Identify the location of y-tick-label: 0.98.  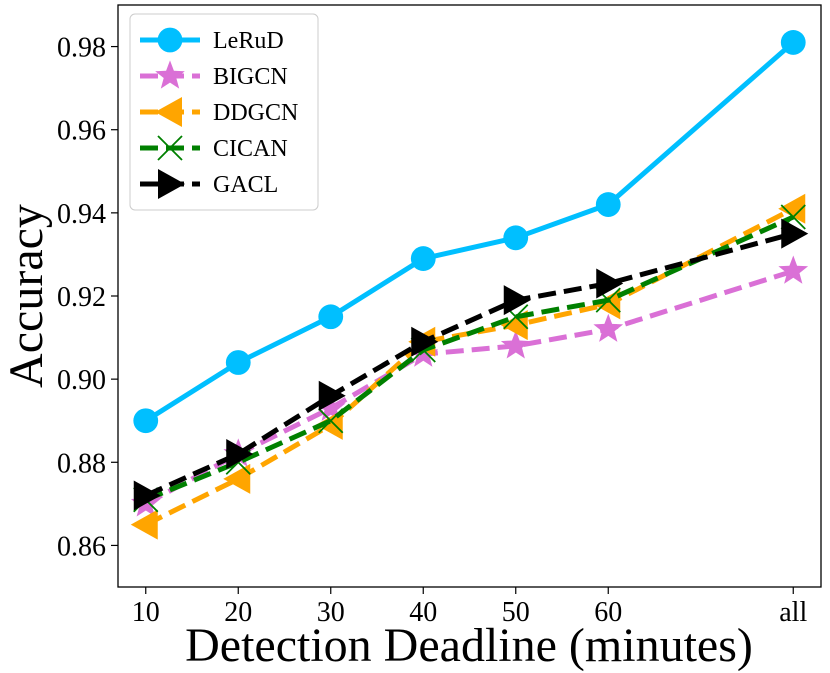
(81, 48).